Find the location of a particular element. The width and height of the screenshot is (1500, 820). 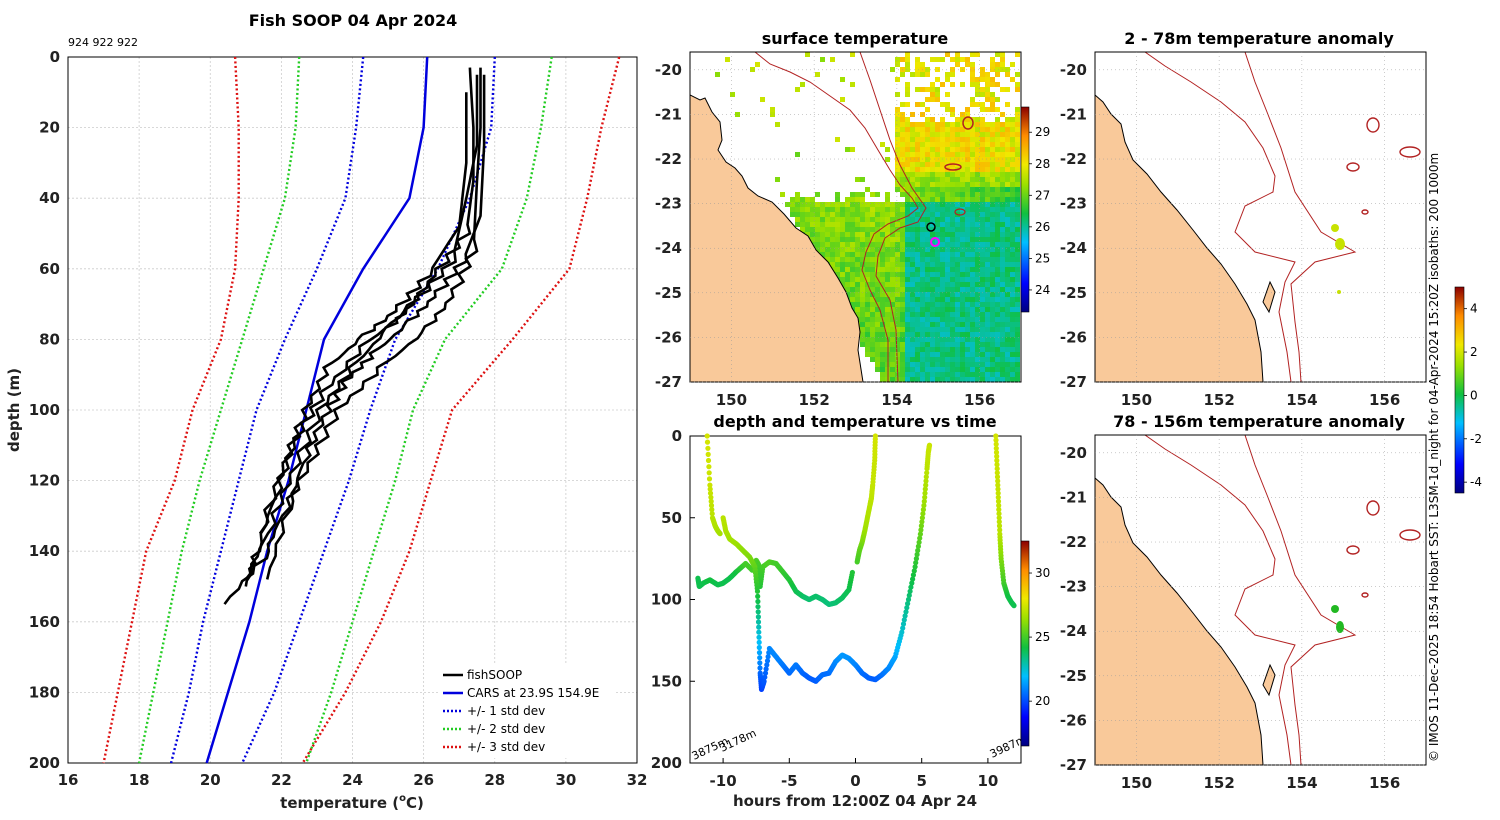

y-tick-label: -27 is located at coordinates (1073, 765).